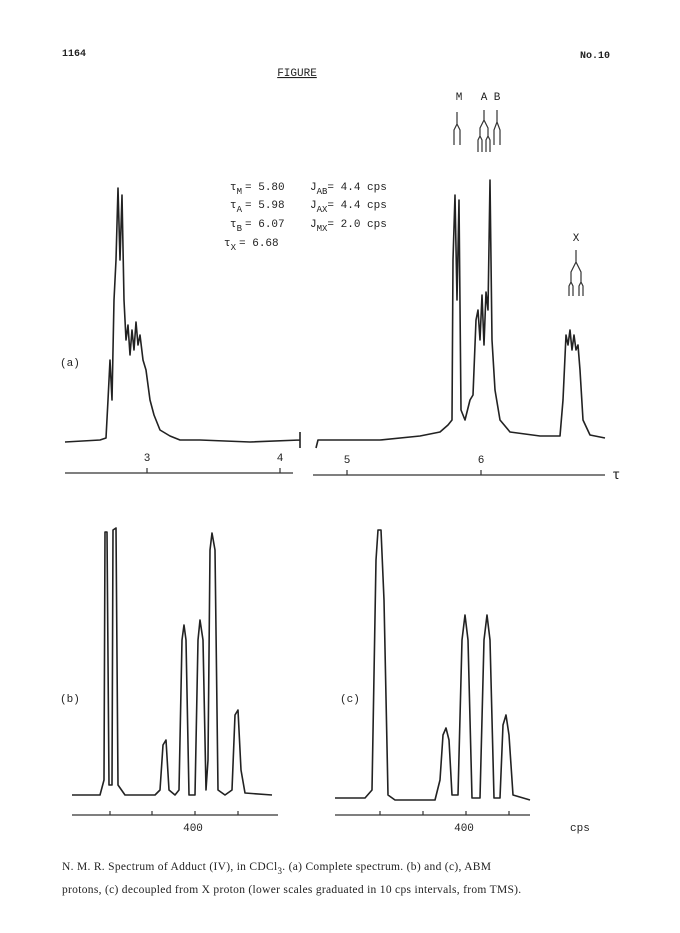 This screenshot has width=680, height=933. Describe the element at coordinates (257, 207) in the screenshot. I see `shift: τA = 5.98` at that location.